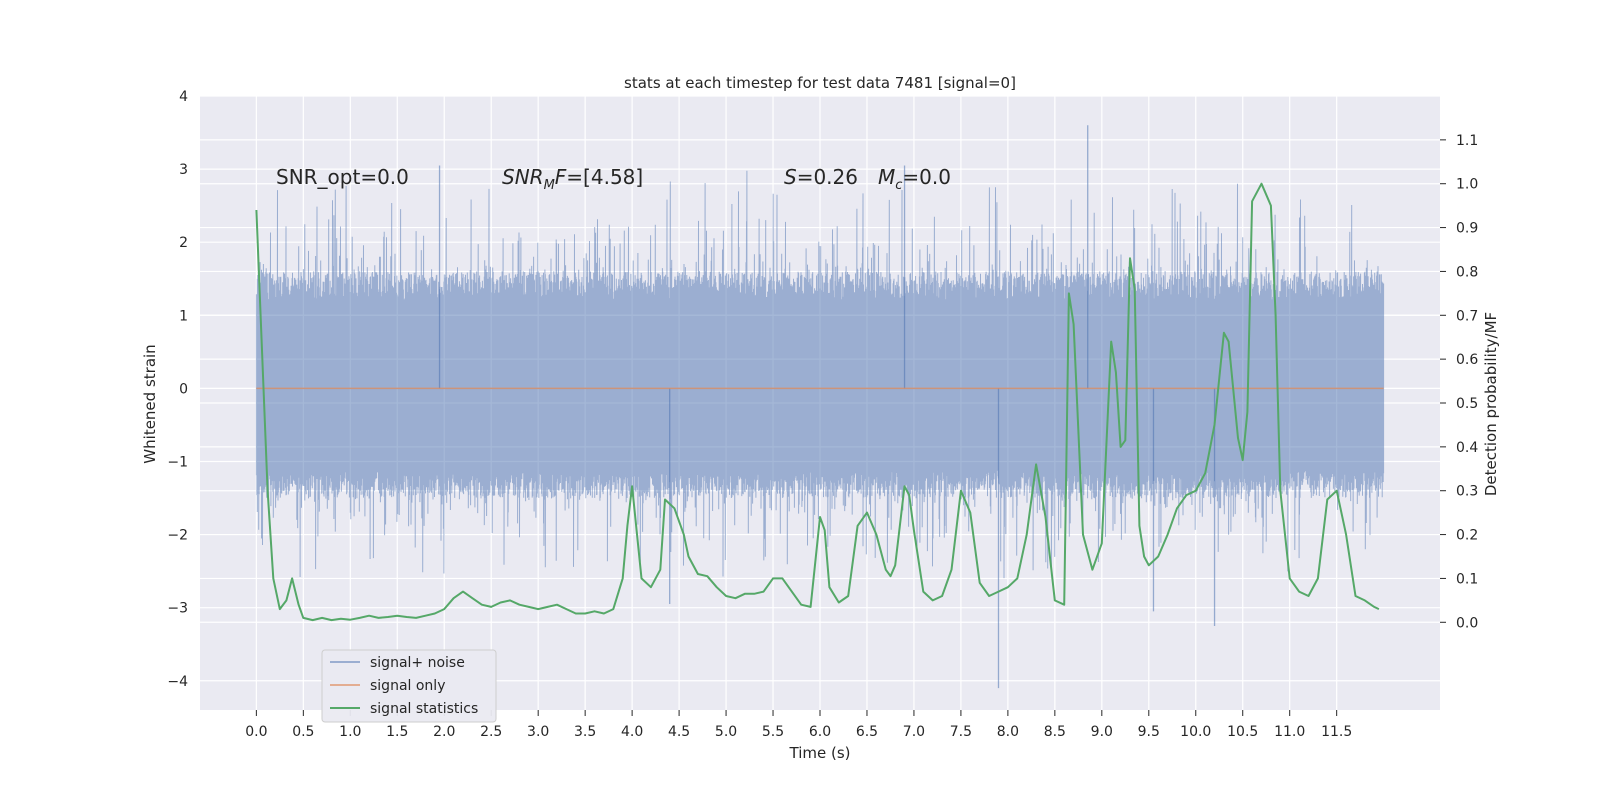 The width and height of the screenshot is (1600, 800). What do you see at coordinates (177, 462) in the screenshot?
I see `y-tick-label-5: −1` at bounding box center [177, 462].